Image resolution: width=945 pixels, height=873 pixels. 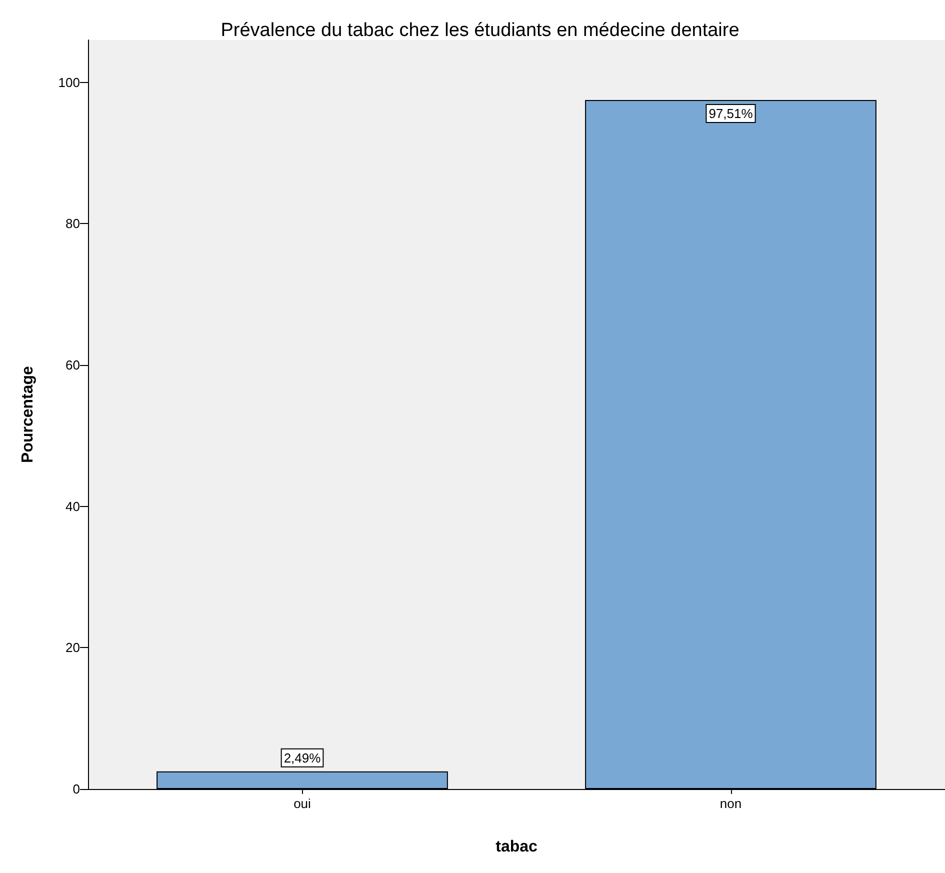 What do you see at coordinates (69, 82) in the screenshot?
I see `y-tick-label: 100` at bounding box center [69, 82].